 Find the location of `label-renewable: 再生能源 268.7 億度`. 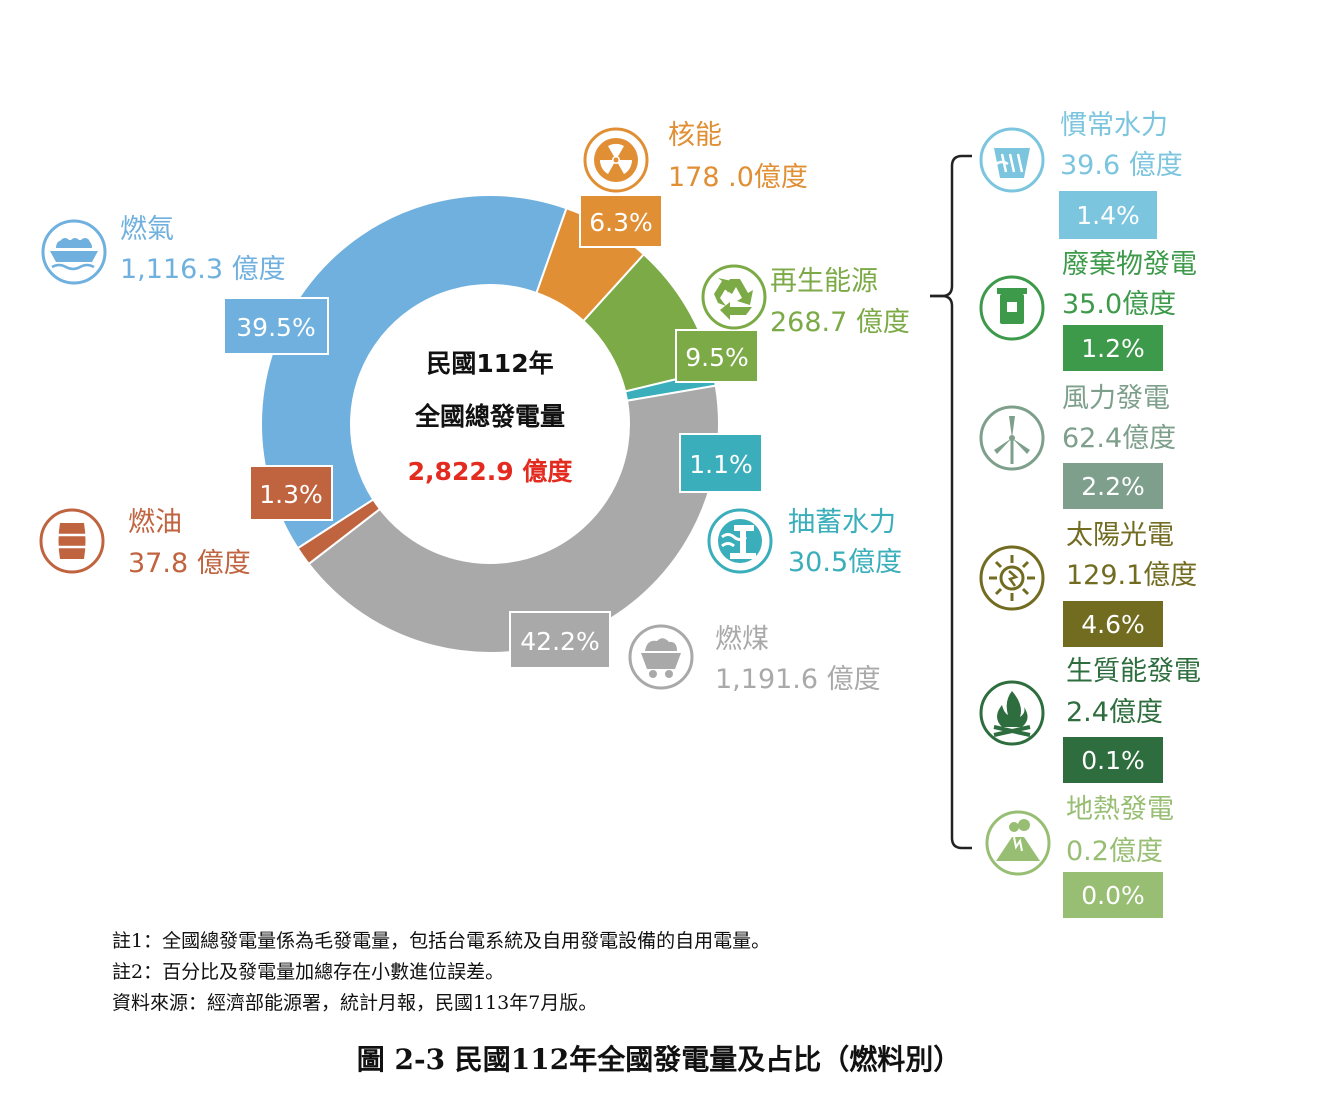

label-renewable: 再生能源 268.7 億度 is located at coordinates (805, 301).